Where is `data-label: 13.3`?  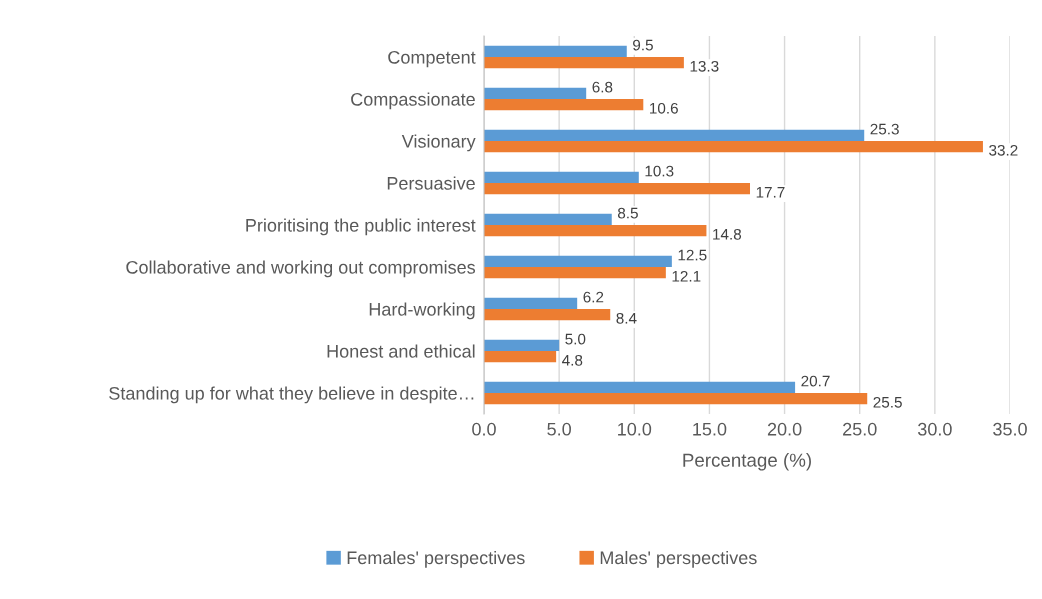
data-label: 13.3 is located at coordinates (704, 66).